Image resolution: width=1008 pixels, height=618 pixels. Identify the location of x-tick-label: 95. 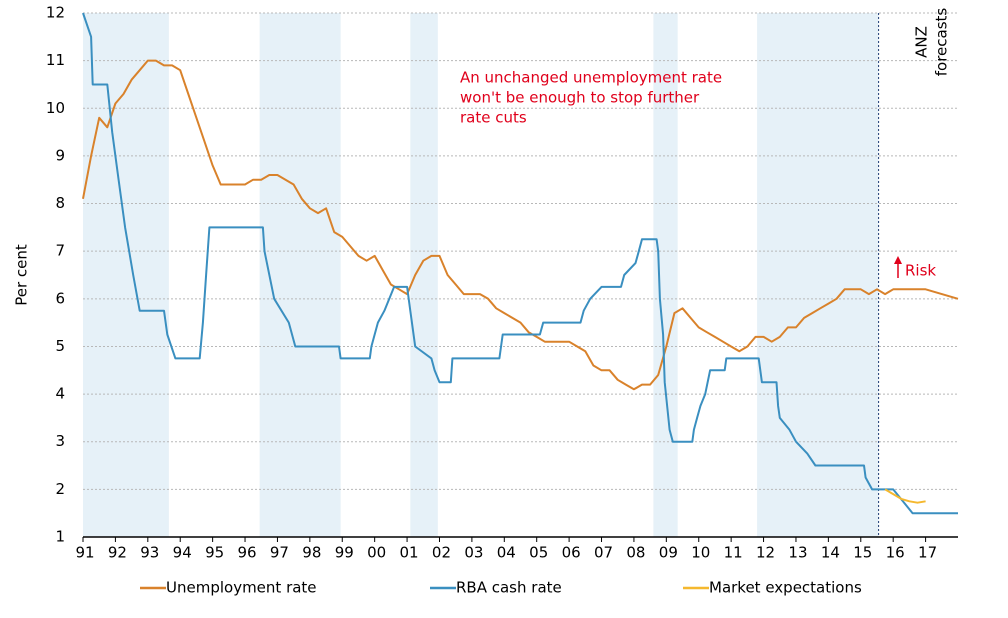
(214, 553).